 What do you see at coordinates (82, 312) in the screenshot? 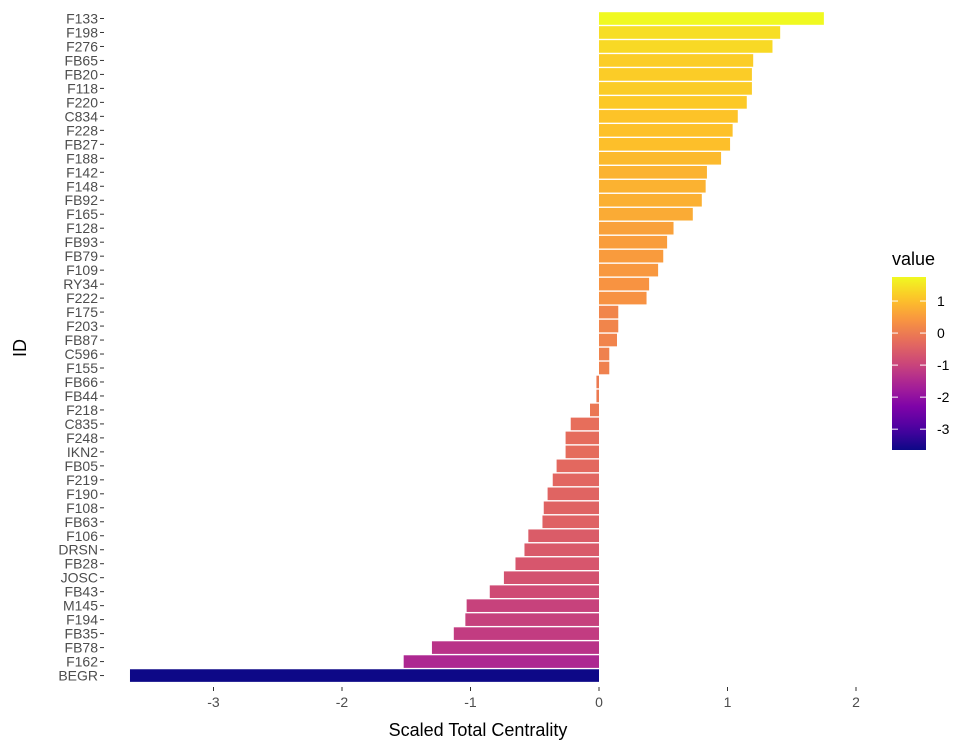
I see `y-tick-label: F175` at bounding box center [82, 312].